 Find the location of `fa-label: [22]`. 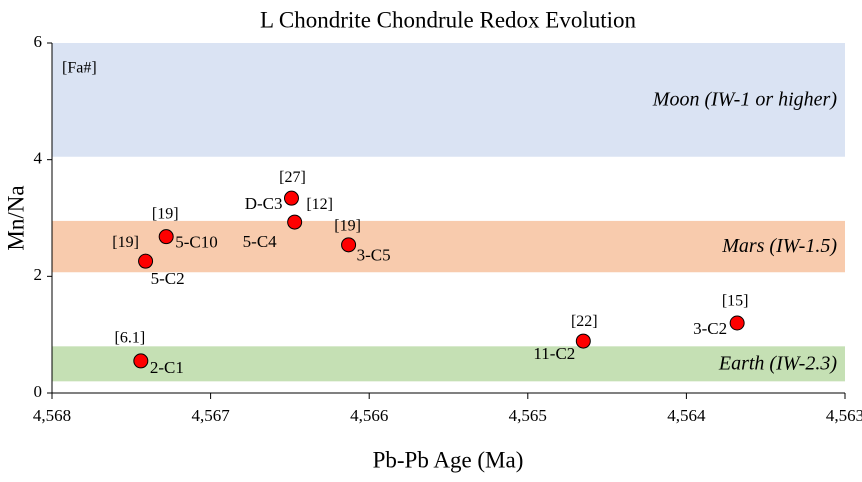

fa-label: [22] is located at coordinates (584, 321).